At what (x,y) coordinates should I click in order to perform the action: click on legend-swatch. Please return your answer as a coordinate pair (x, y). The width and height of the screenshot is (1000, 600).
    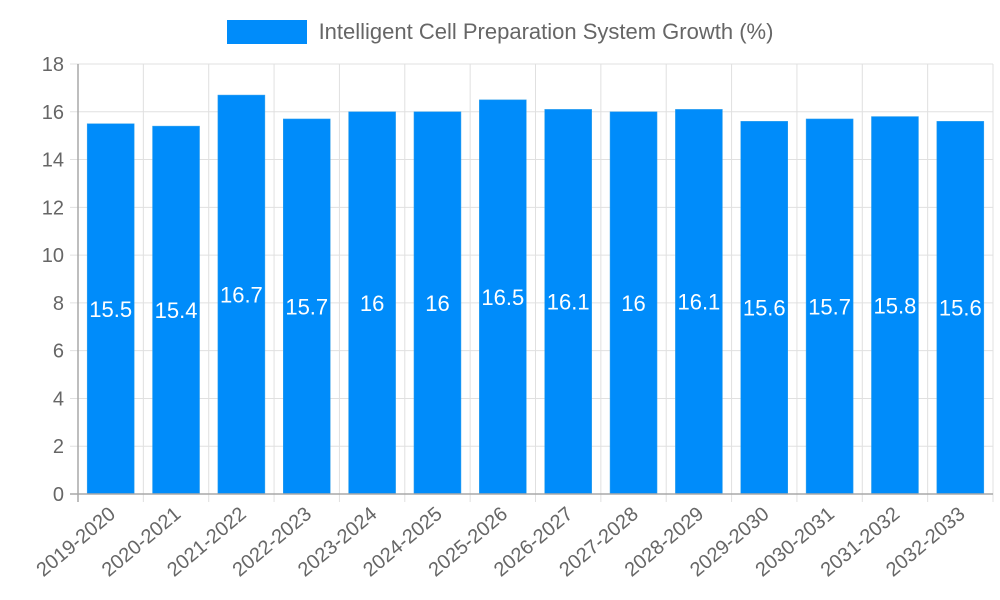
    Looking at the image, I should click on (266, 32).